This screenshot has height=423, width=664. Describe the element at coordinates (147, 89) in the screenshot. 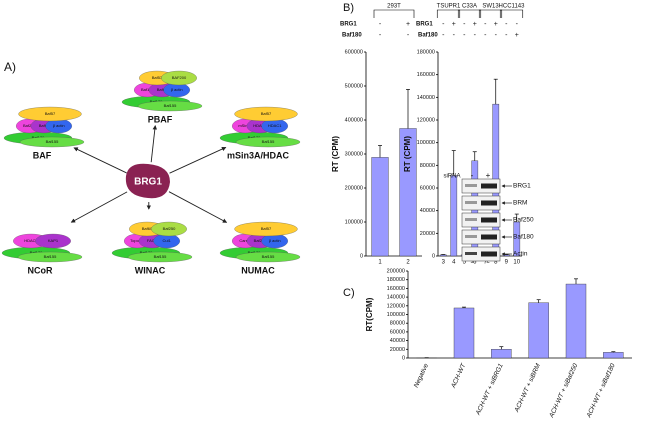

I see `subunit-label: Baf180` at that location.